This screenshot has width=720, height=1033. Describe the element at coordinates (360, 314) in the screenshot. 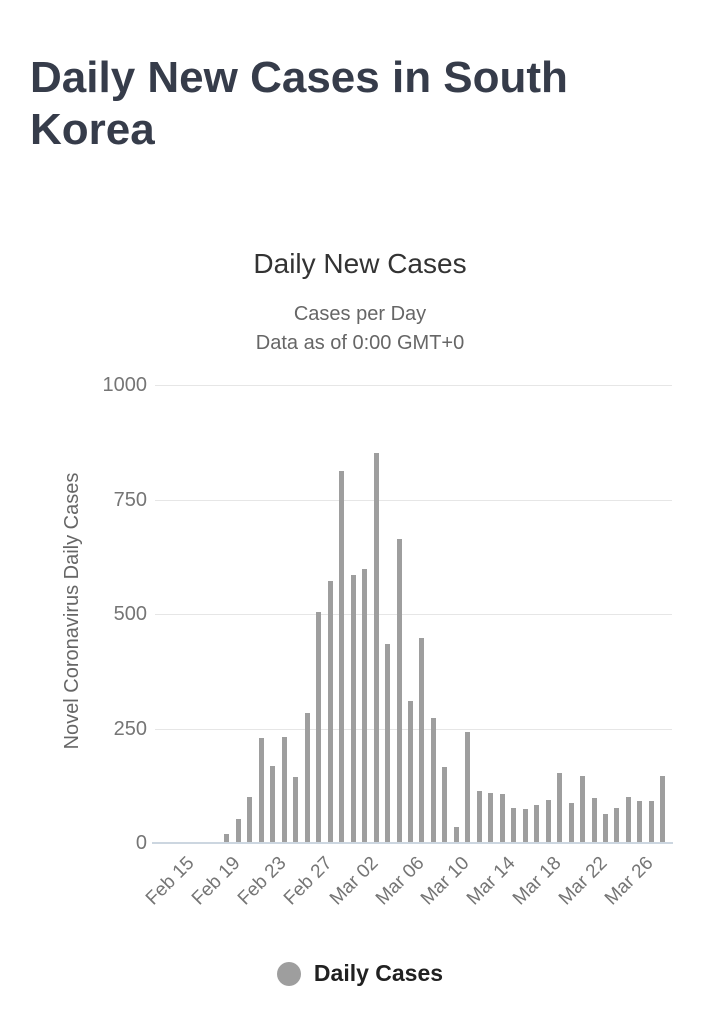

I see `chart-subtitle-line1: Cases per Day` at that location.